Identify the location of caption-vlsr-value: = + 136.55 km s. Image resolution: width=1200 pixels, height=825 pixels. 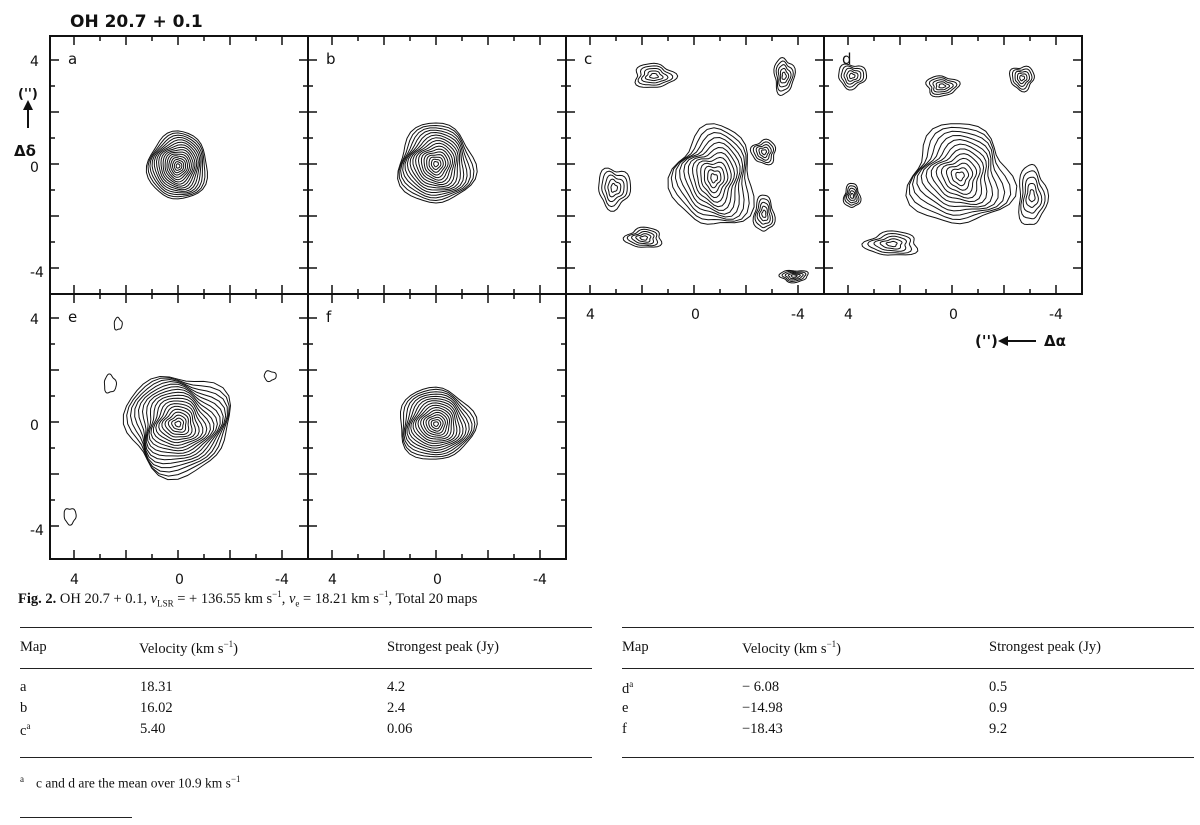
(225, 598).